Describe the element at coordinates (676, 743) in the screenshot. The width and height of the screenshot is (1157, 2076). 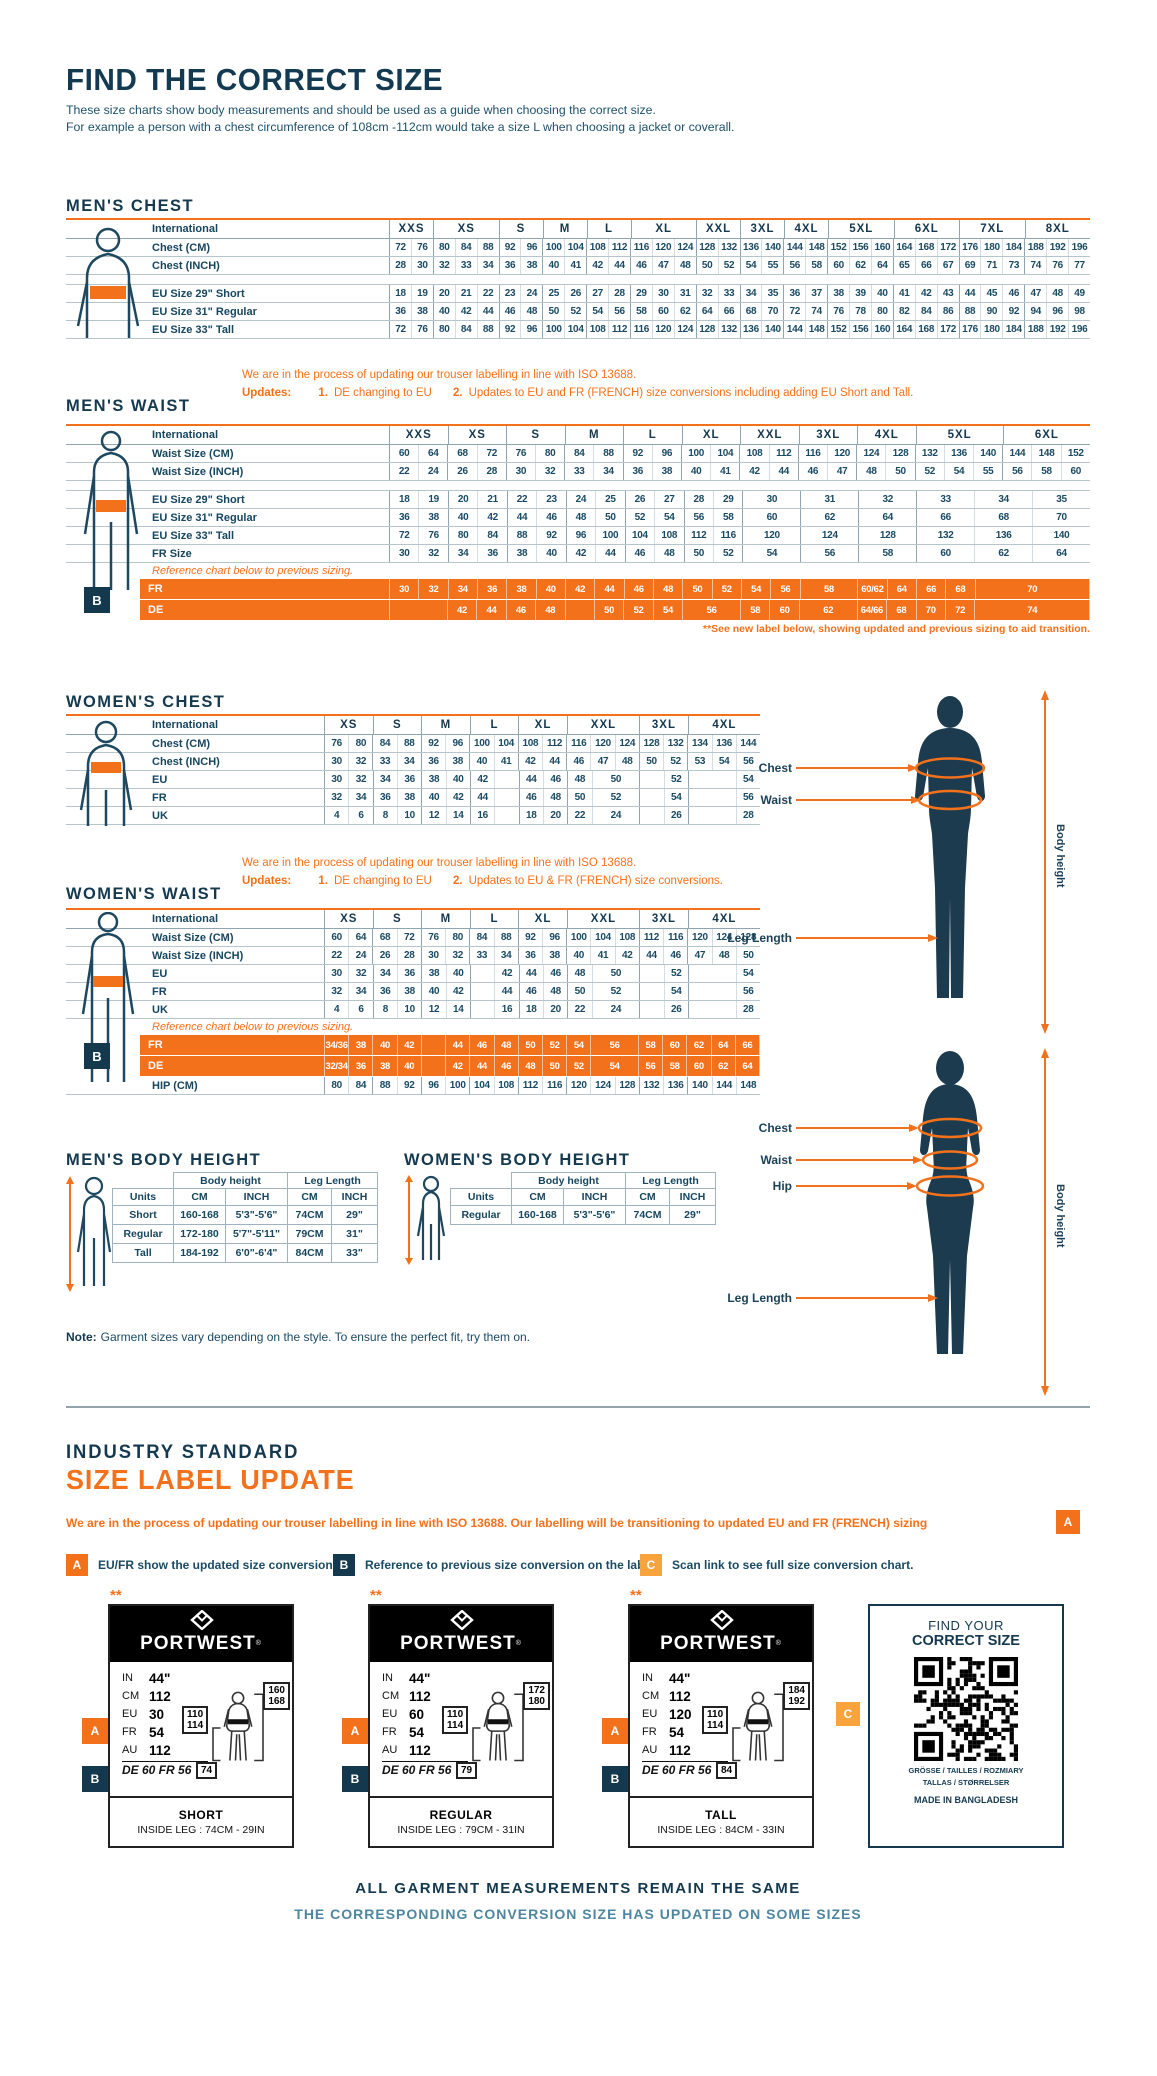
I see `table-cell: 132` at that location.